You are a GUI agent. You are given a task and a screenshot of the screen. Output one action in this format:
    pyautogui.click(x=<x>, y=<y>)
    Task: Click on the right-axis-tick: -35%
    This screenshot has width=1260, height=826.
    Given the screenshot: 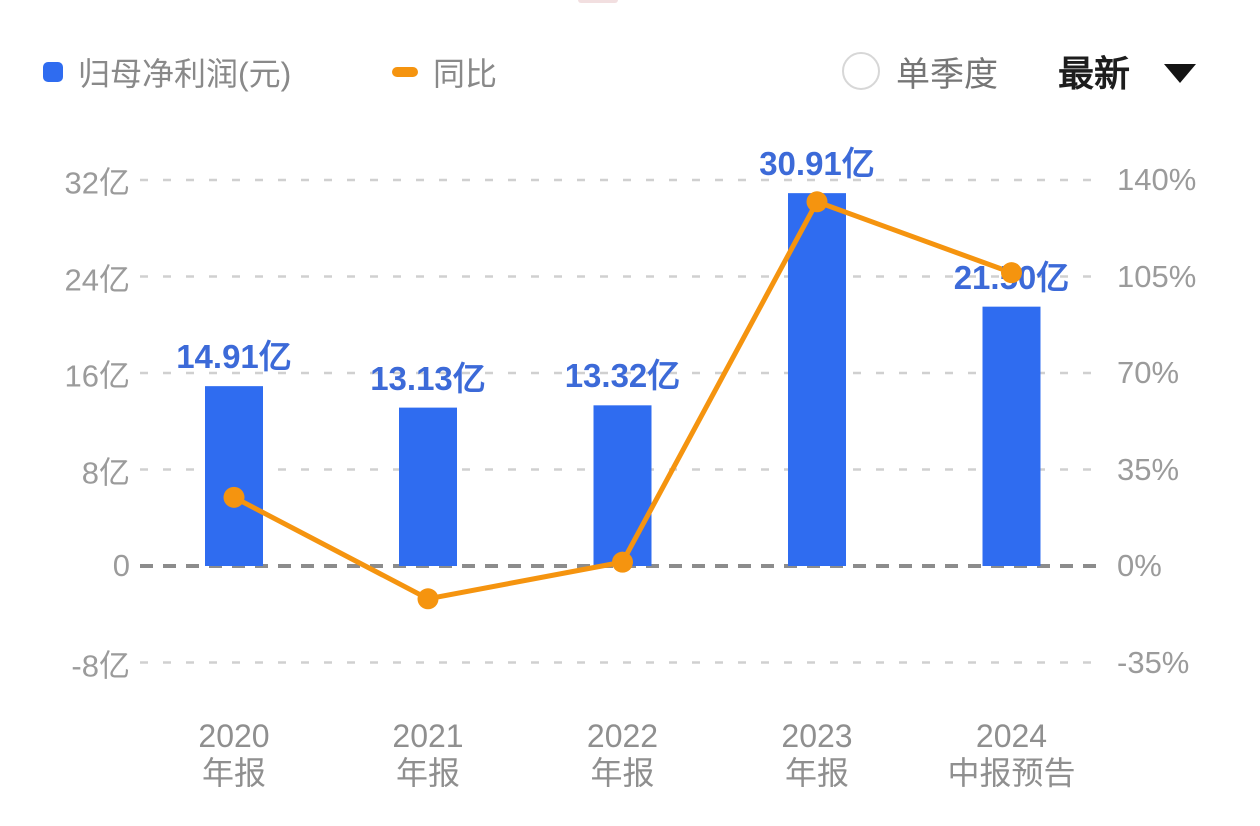 What is the action you would take?
    pyautogui.click(x=1153, y=662)
    